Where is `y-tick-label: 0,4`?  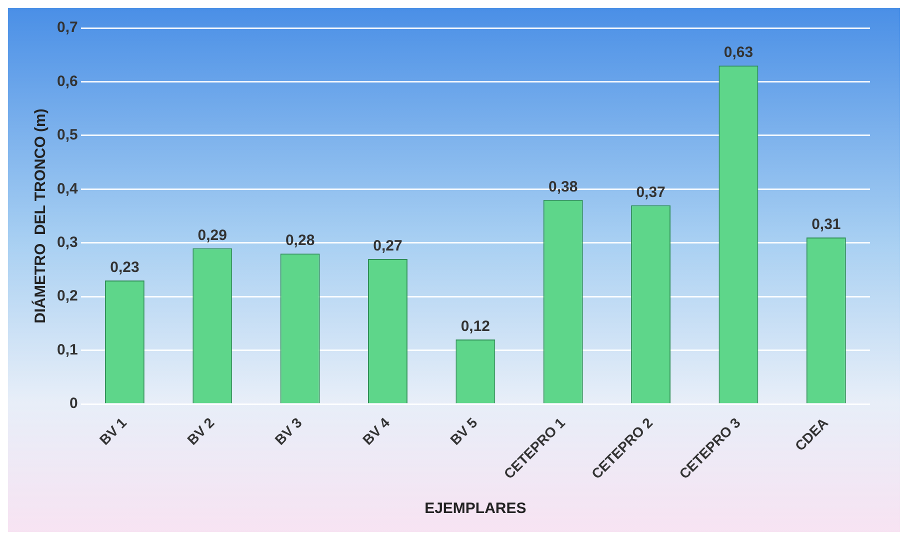 y-tick-label: 0,4 is located at coordinates (67, 189).